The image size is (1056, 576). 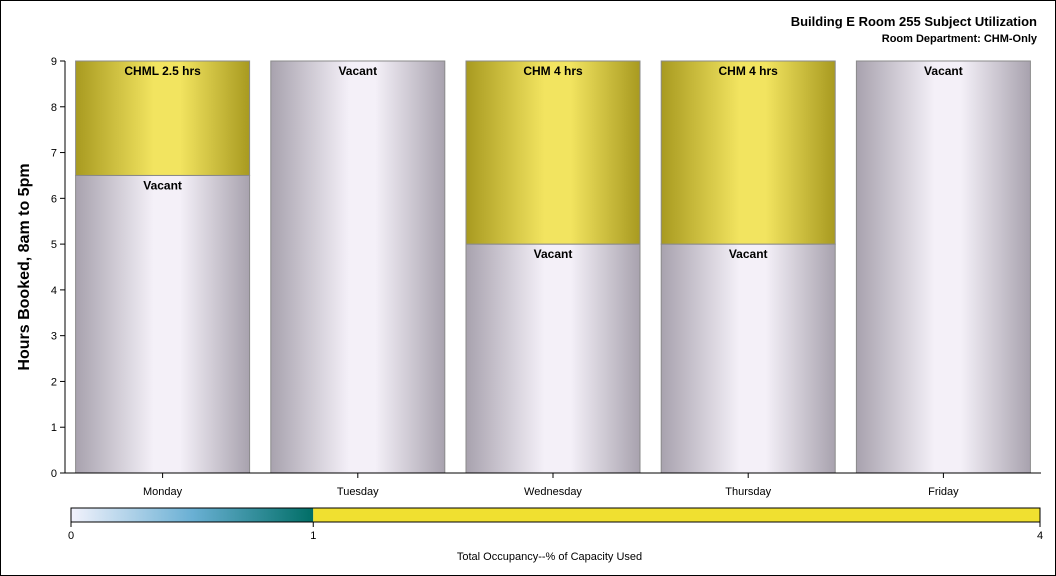 I want to click on legend-bar-outline, so click(x=555, y=515).